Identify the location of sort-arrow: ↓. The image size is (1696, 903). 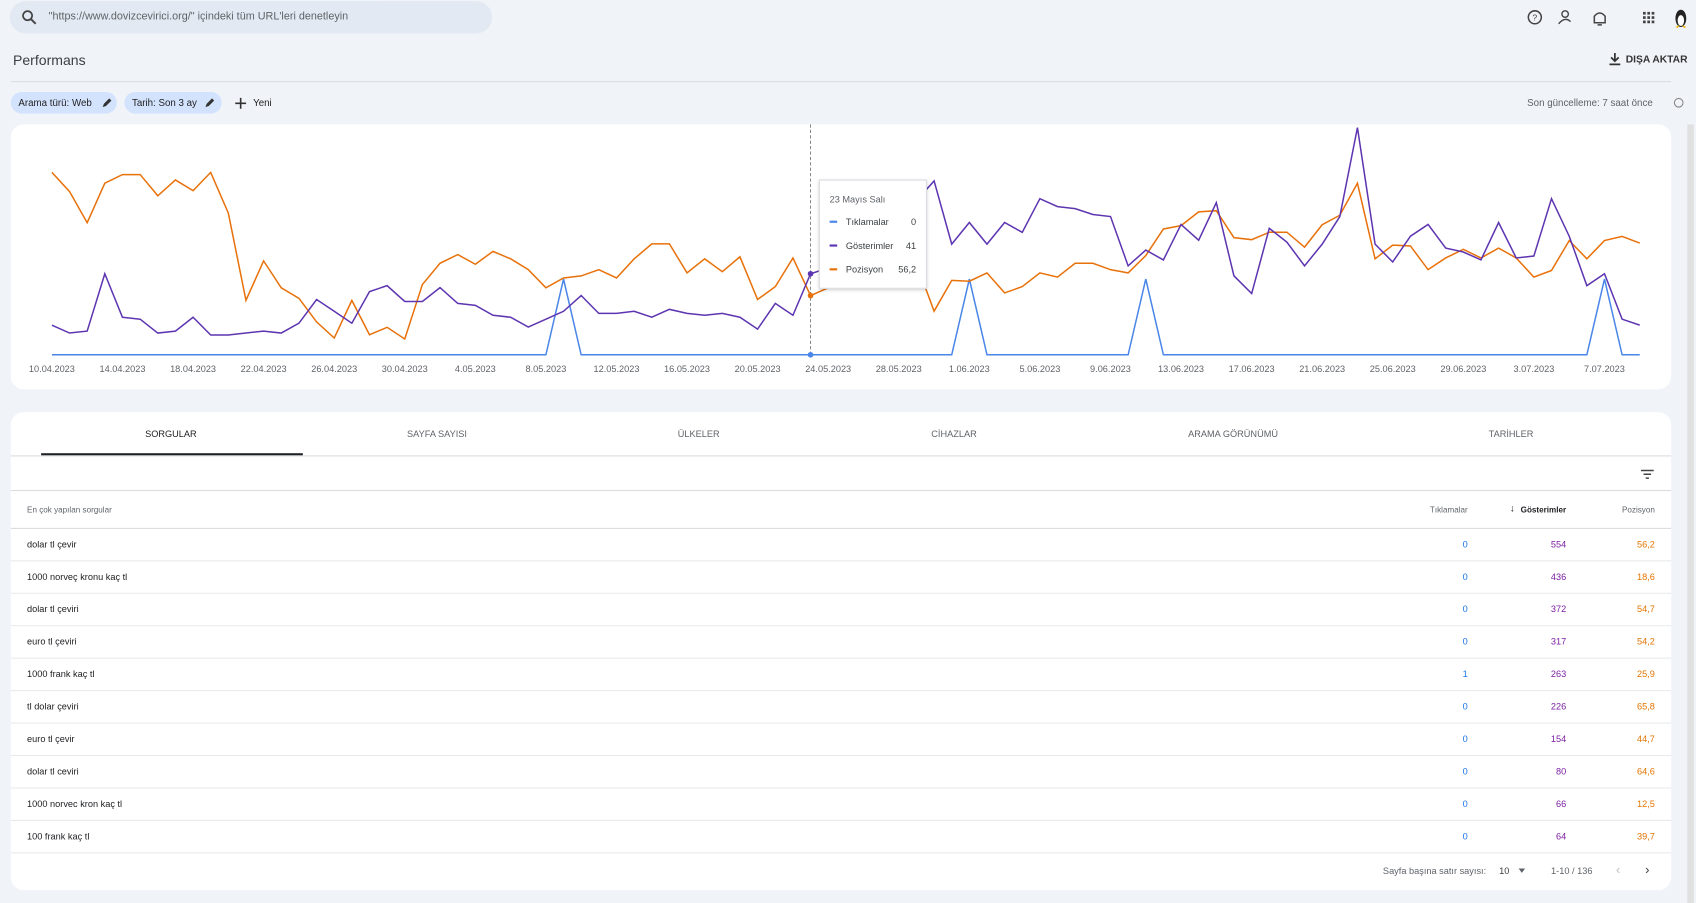
(1512, 508).